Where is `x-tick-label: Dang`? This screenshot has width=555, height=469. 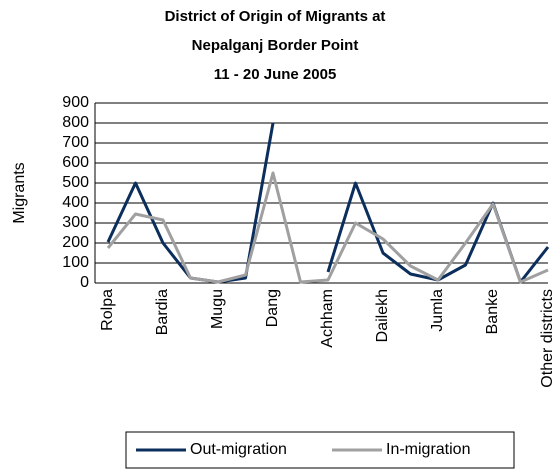
x-tick-label: Dang is located at coordinates (272, 308).